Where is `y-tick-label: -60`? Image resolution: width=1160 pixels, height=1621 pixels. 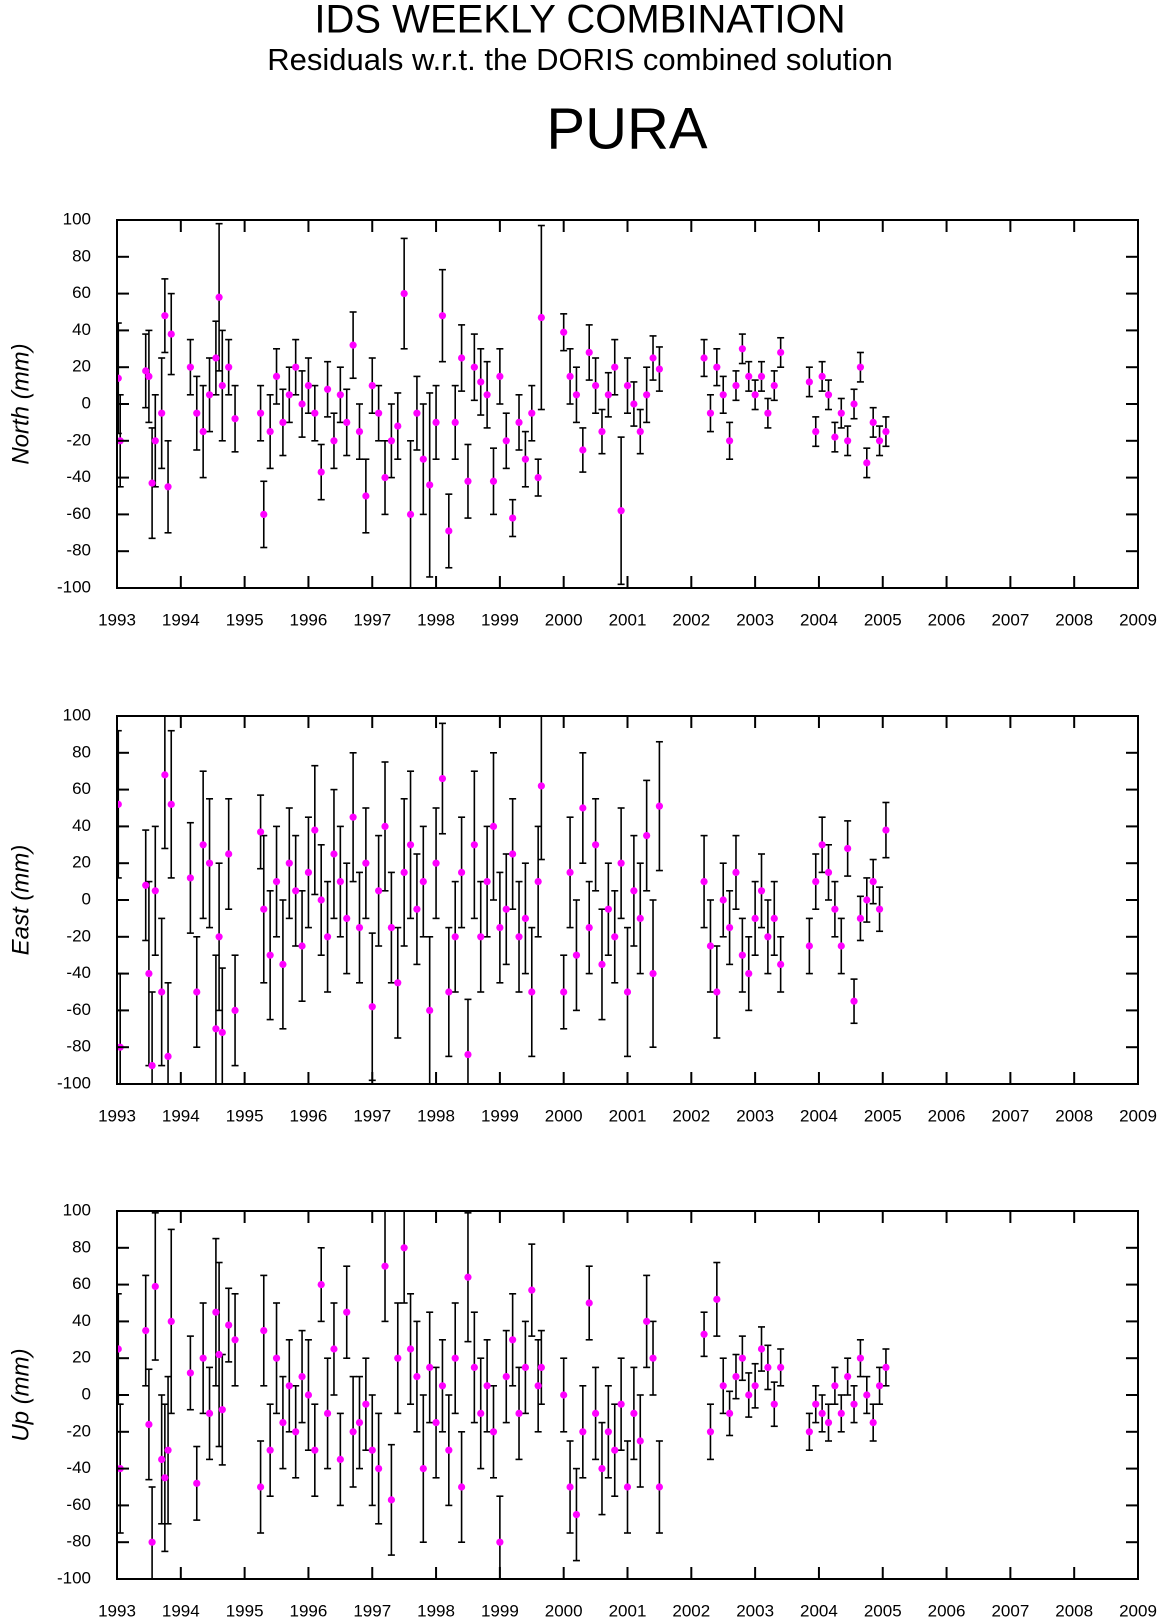 y-tick-label: -60 is located at coordinates (78, 1009).